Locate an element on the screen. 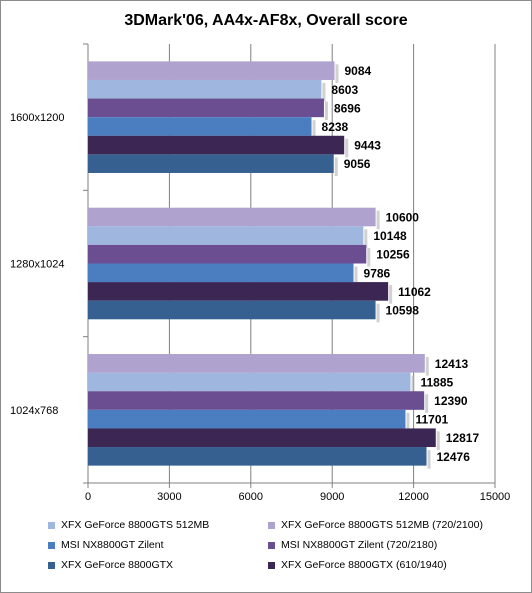 This screenshot has width=532, height=593. legend-item: XFX GeForce 8800GTX is located at coordinates (110, 565).